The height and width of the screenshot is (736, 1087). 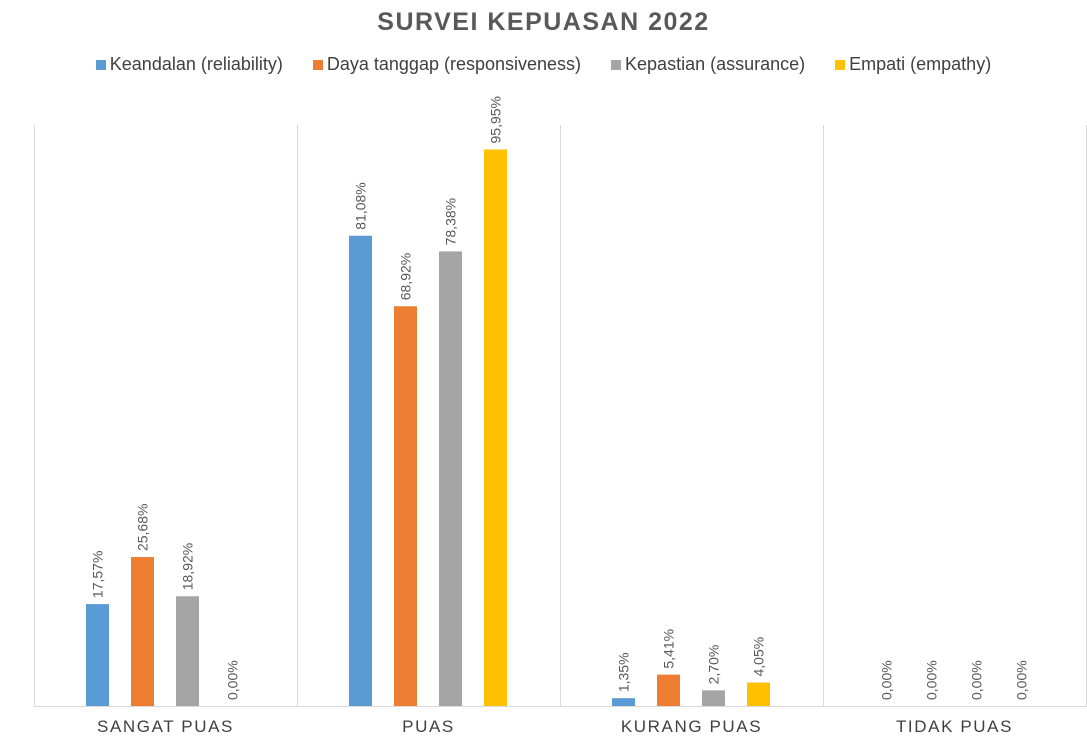 What do you see at coordinates (143, 527) in the screenshot?
I see `data-label: 25,68%` at bounding box center [143, 527].